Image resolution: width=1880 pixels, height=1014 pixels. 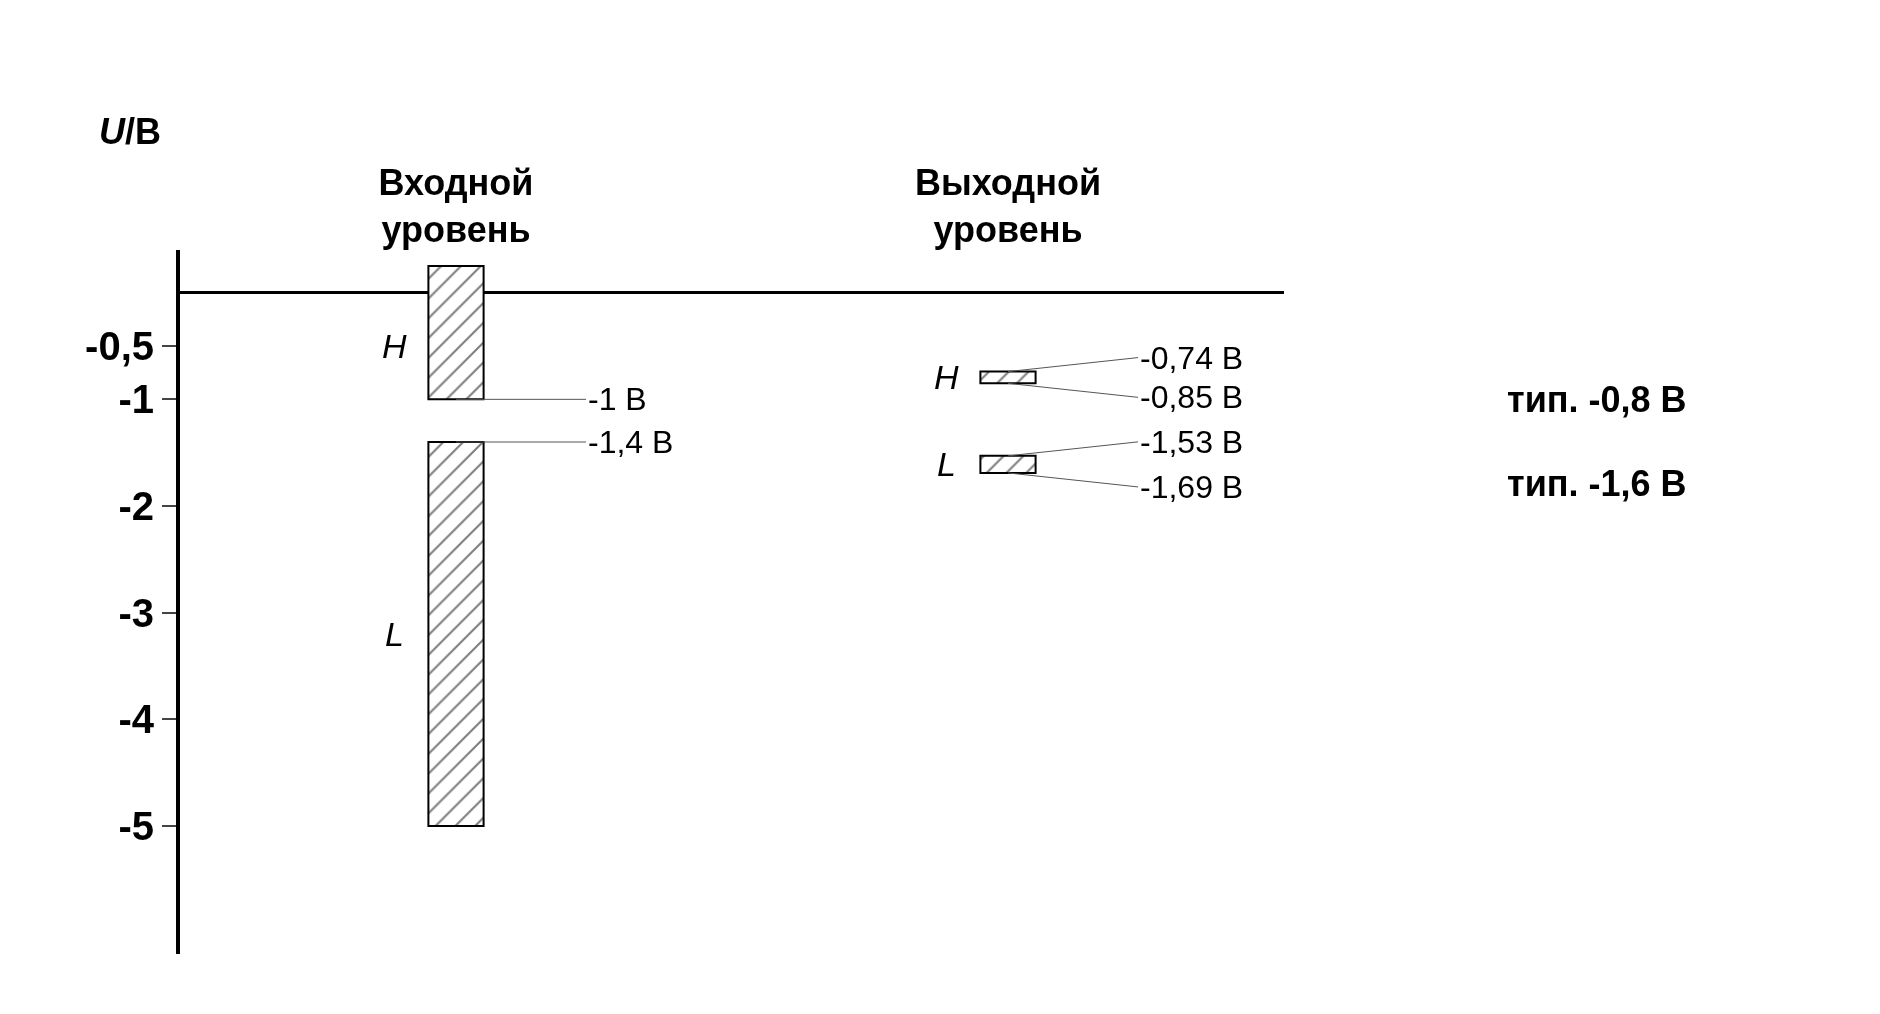 What do you see at coordinates (119, 346) in the screenshot?
I see `y-tick-label: -0,5` at bounding box center [119, 346].